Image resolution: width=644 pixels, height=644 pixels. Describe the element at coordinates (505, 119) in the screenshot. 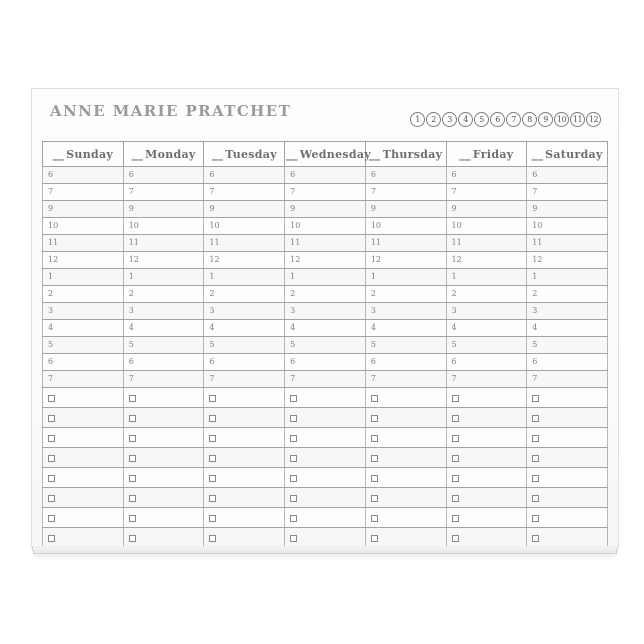

I see `week-number-circles: 1 2 3 4 5 6 7 8 9 10 11 12` at that location.